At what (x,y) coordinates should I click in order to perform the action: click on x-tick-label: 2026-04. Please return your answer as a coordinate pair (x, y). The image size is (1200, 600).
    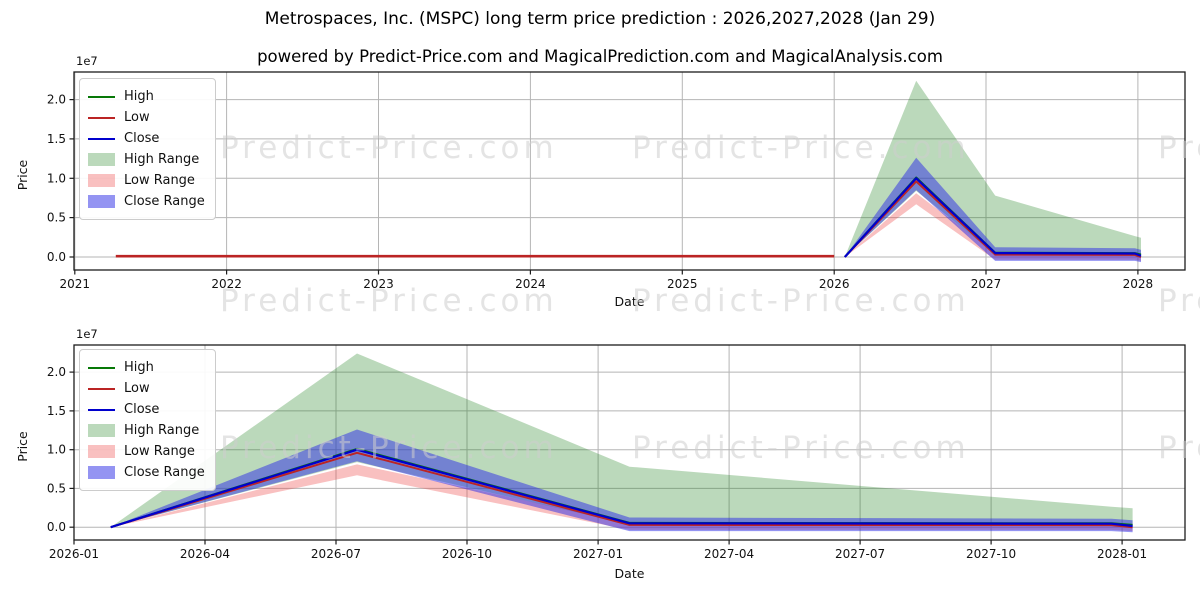
    Looking at the image, I should click on (205, 554).